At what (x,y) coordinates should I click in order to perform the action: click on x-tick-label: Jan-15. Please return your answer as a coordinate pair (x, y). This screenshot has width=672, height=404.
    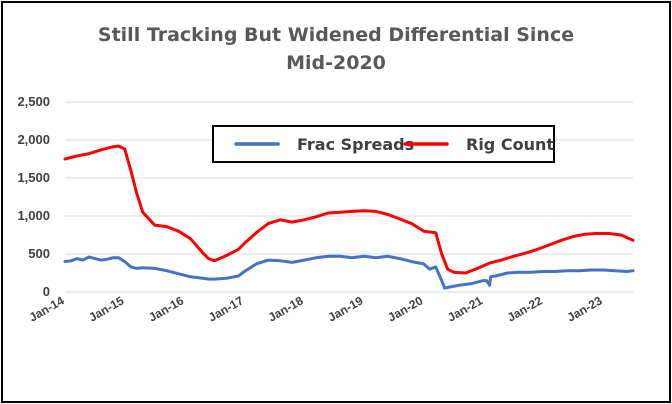
    Looking at the image, I should click on (106, 308).